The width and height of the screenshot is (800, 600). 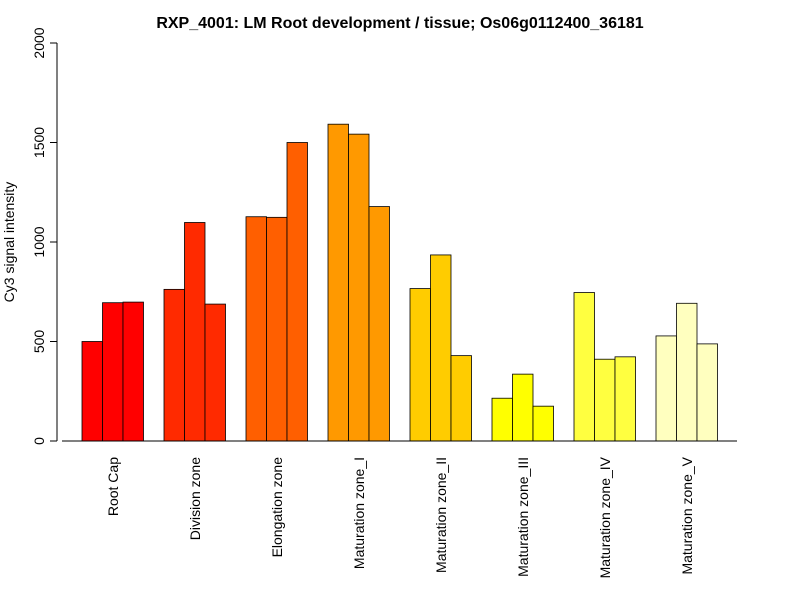 I want to click on y-tick-label: 500, so click(x=39, y=342).